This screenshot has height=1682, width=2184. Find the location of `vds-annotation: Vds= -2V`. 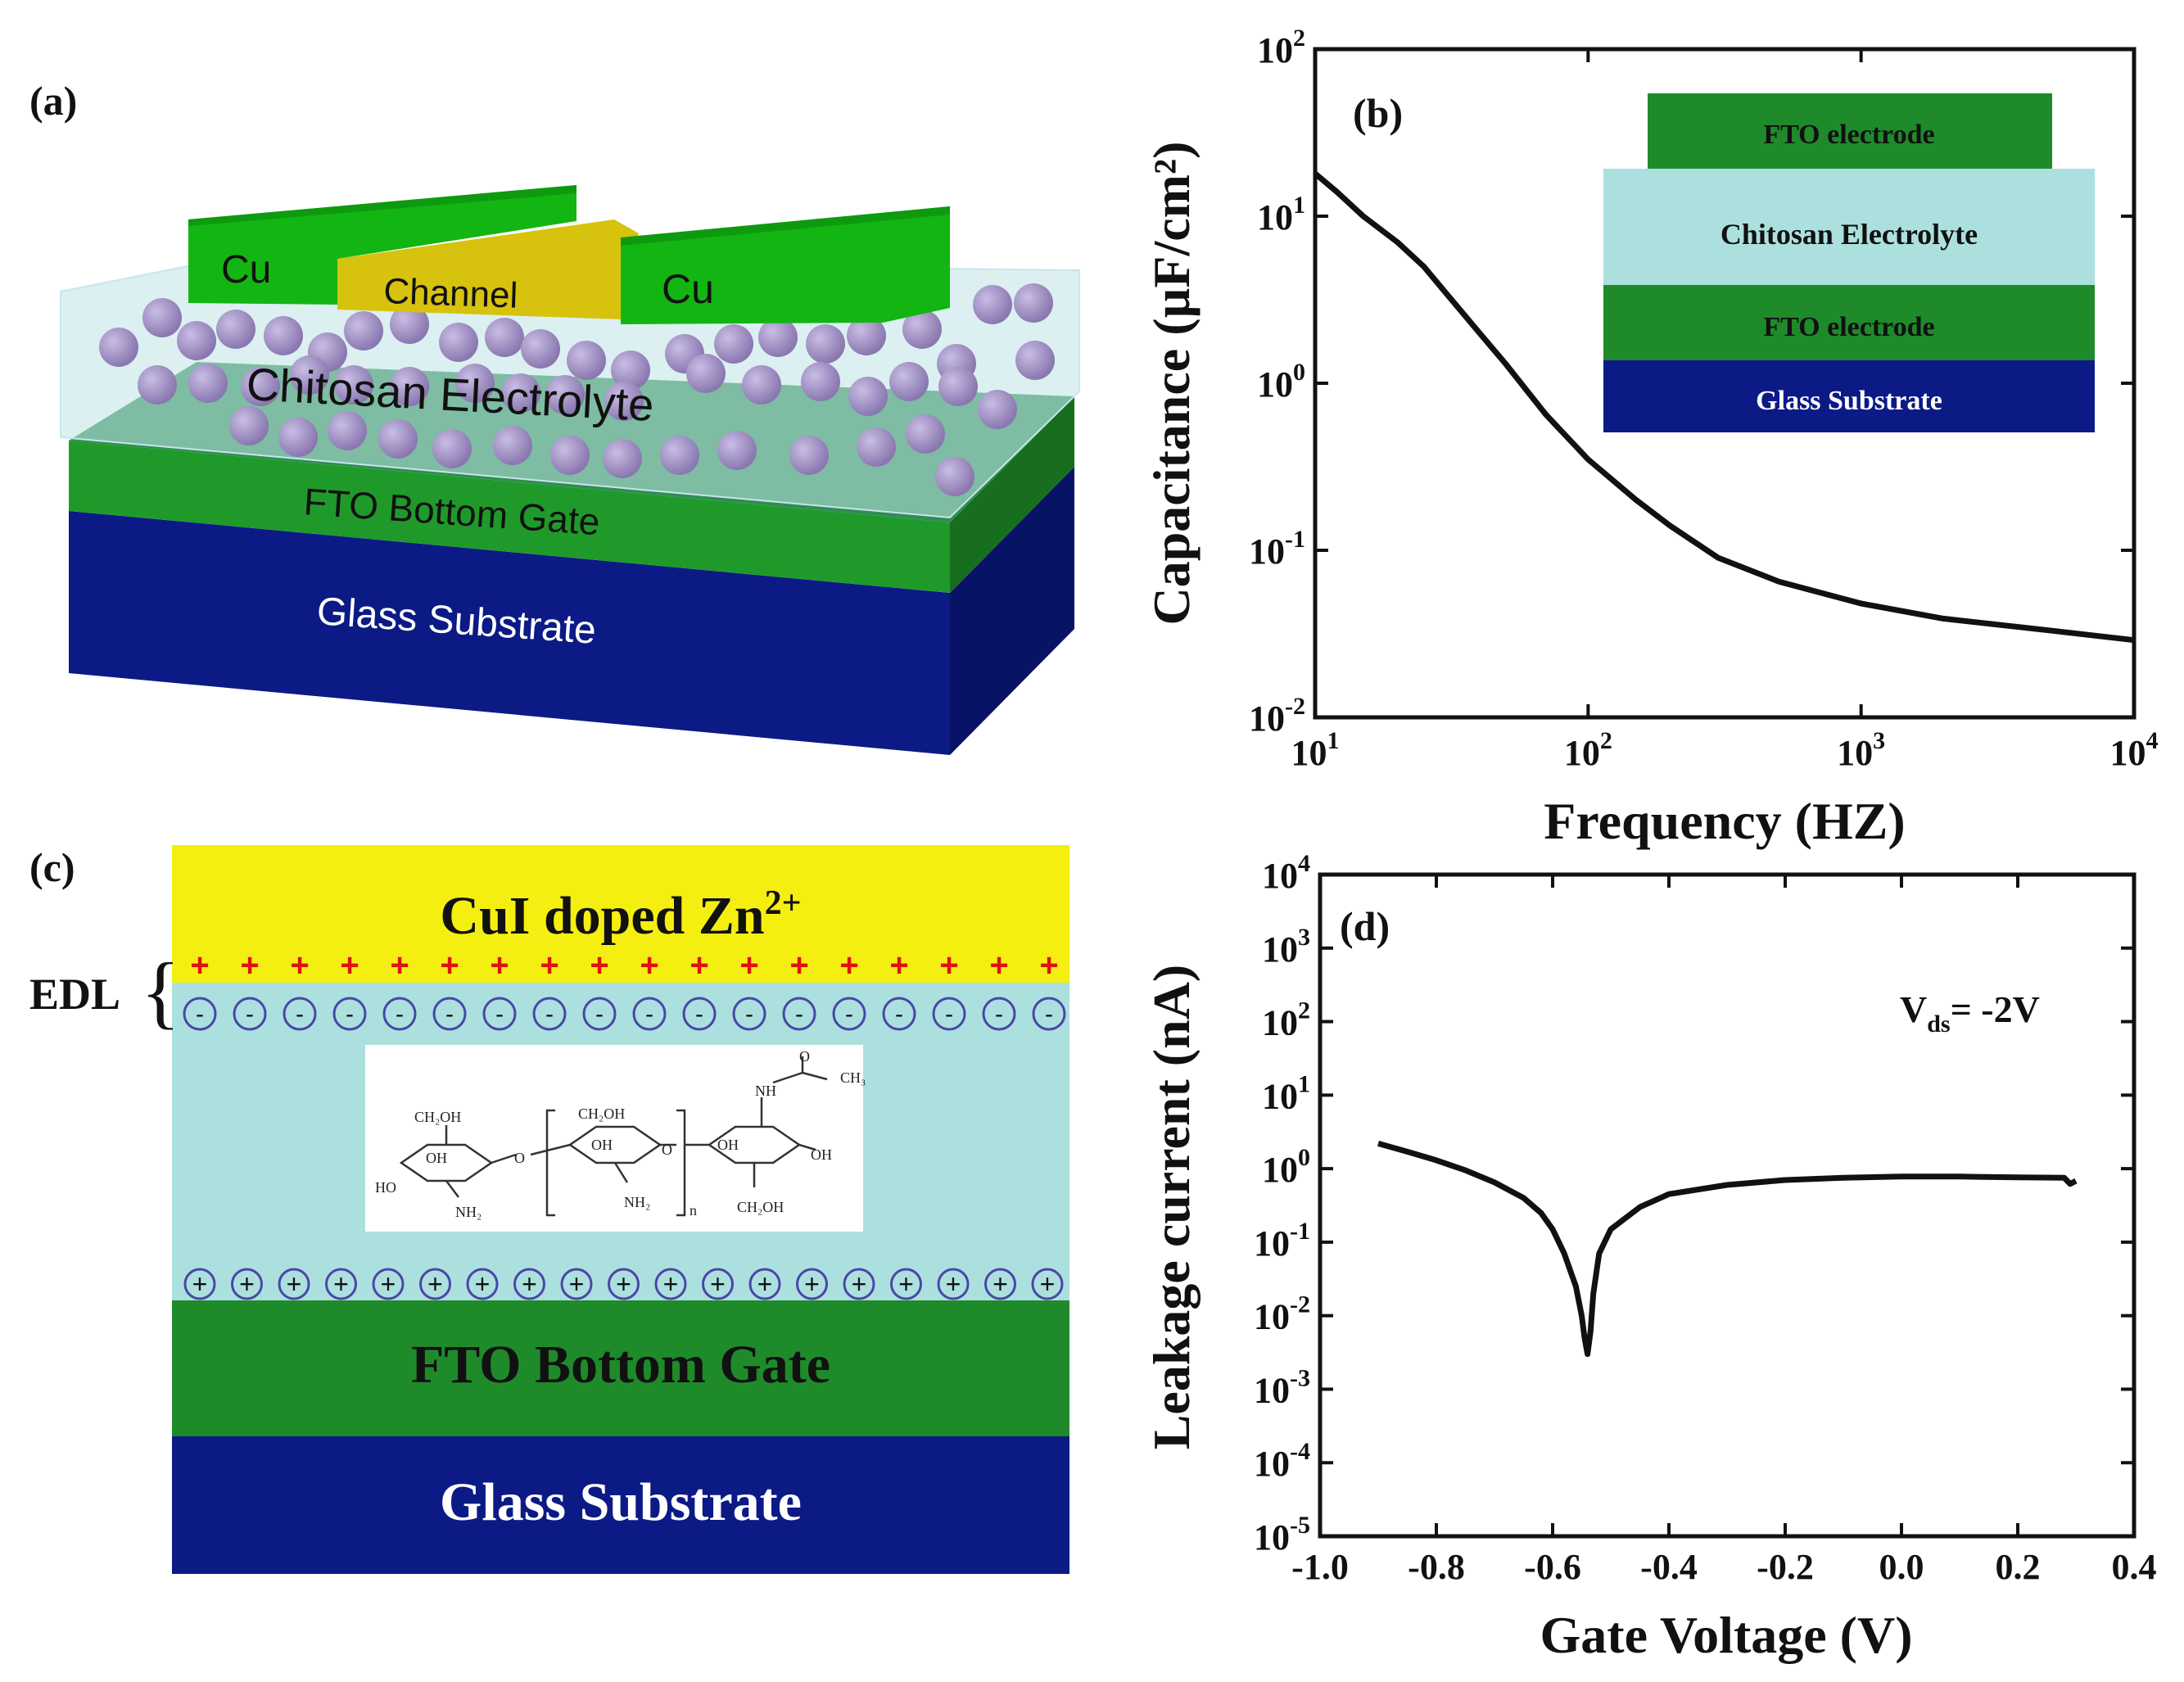

vds-annotation: Vds= -2V is located at coordinates (1970, 1013).